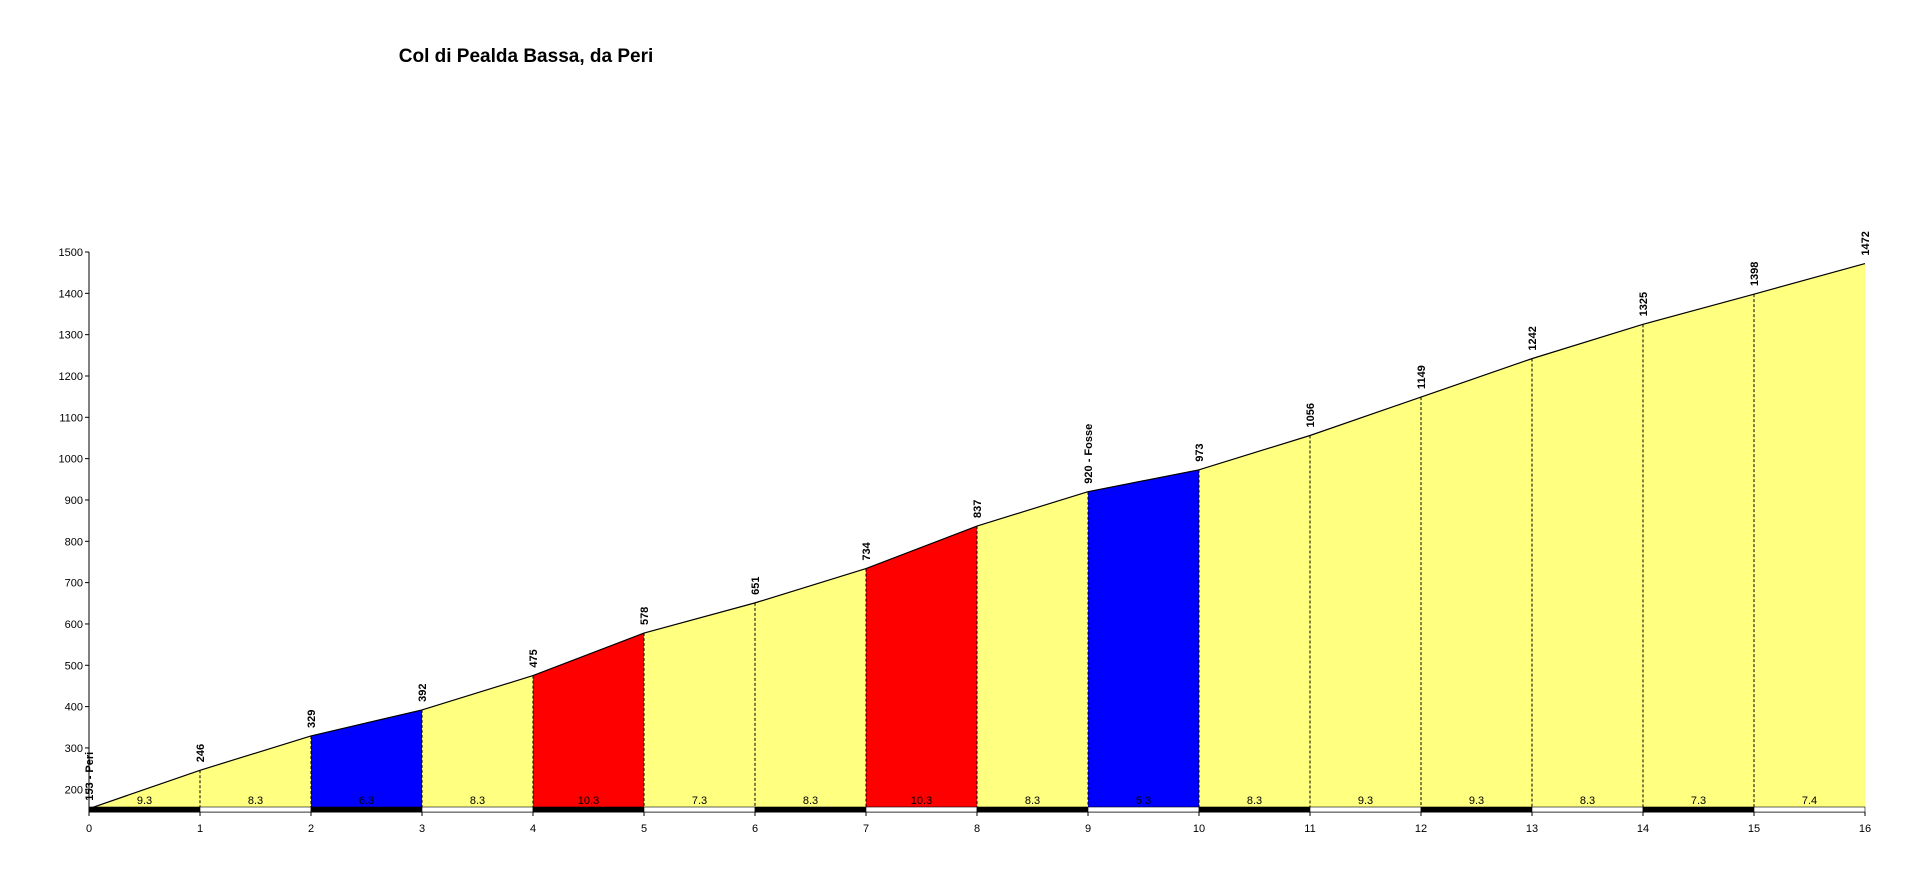 The width and height of the screenshot is (1908, 873). I want to click on elevation-label: 392, so click(423, 693).